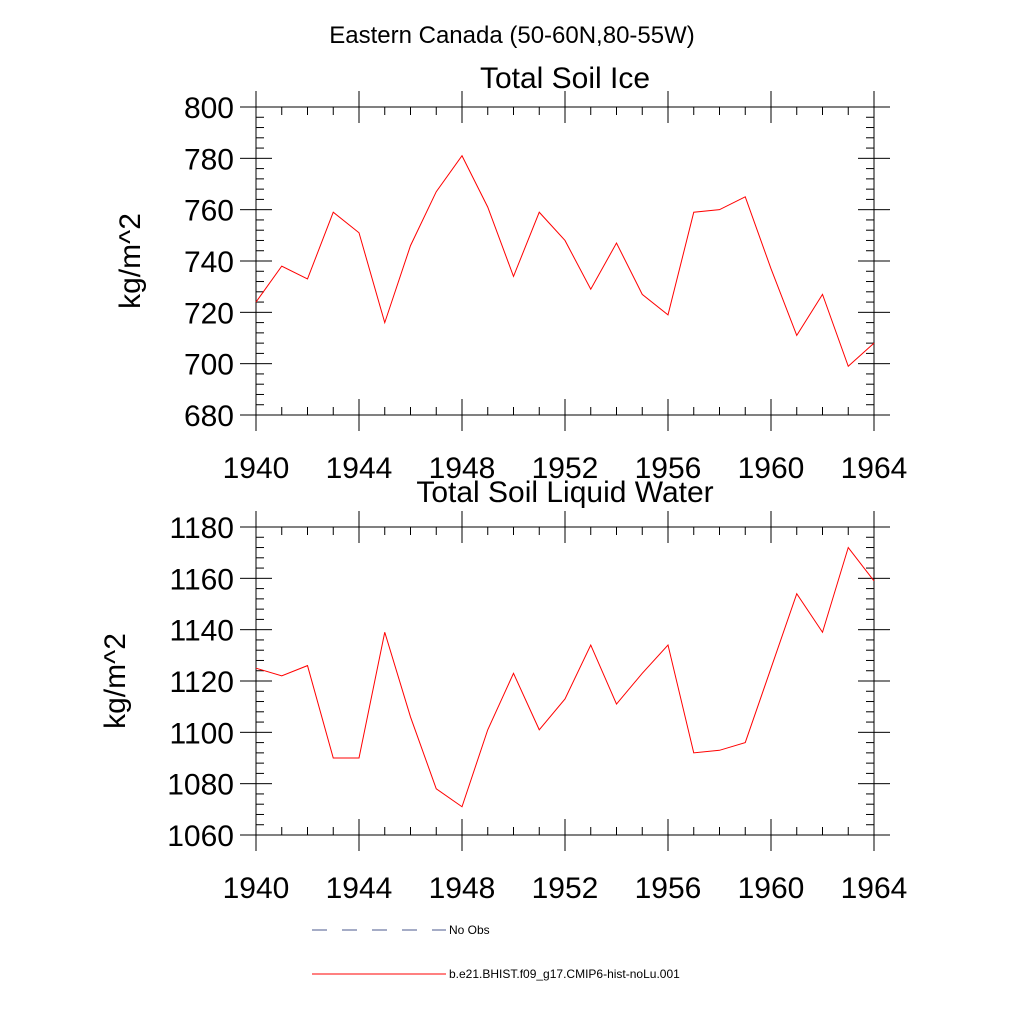 This screenshot has height=1024, width=1024. What do you see at coordinates (209, 416) in the screenshot?
I see `y-tick-label: 680` at bounding box center [209, 416].